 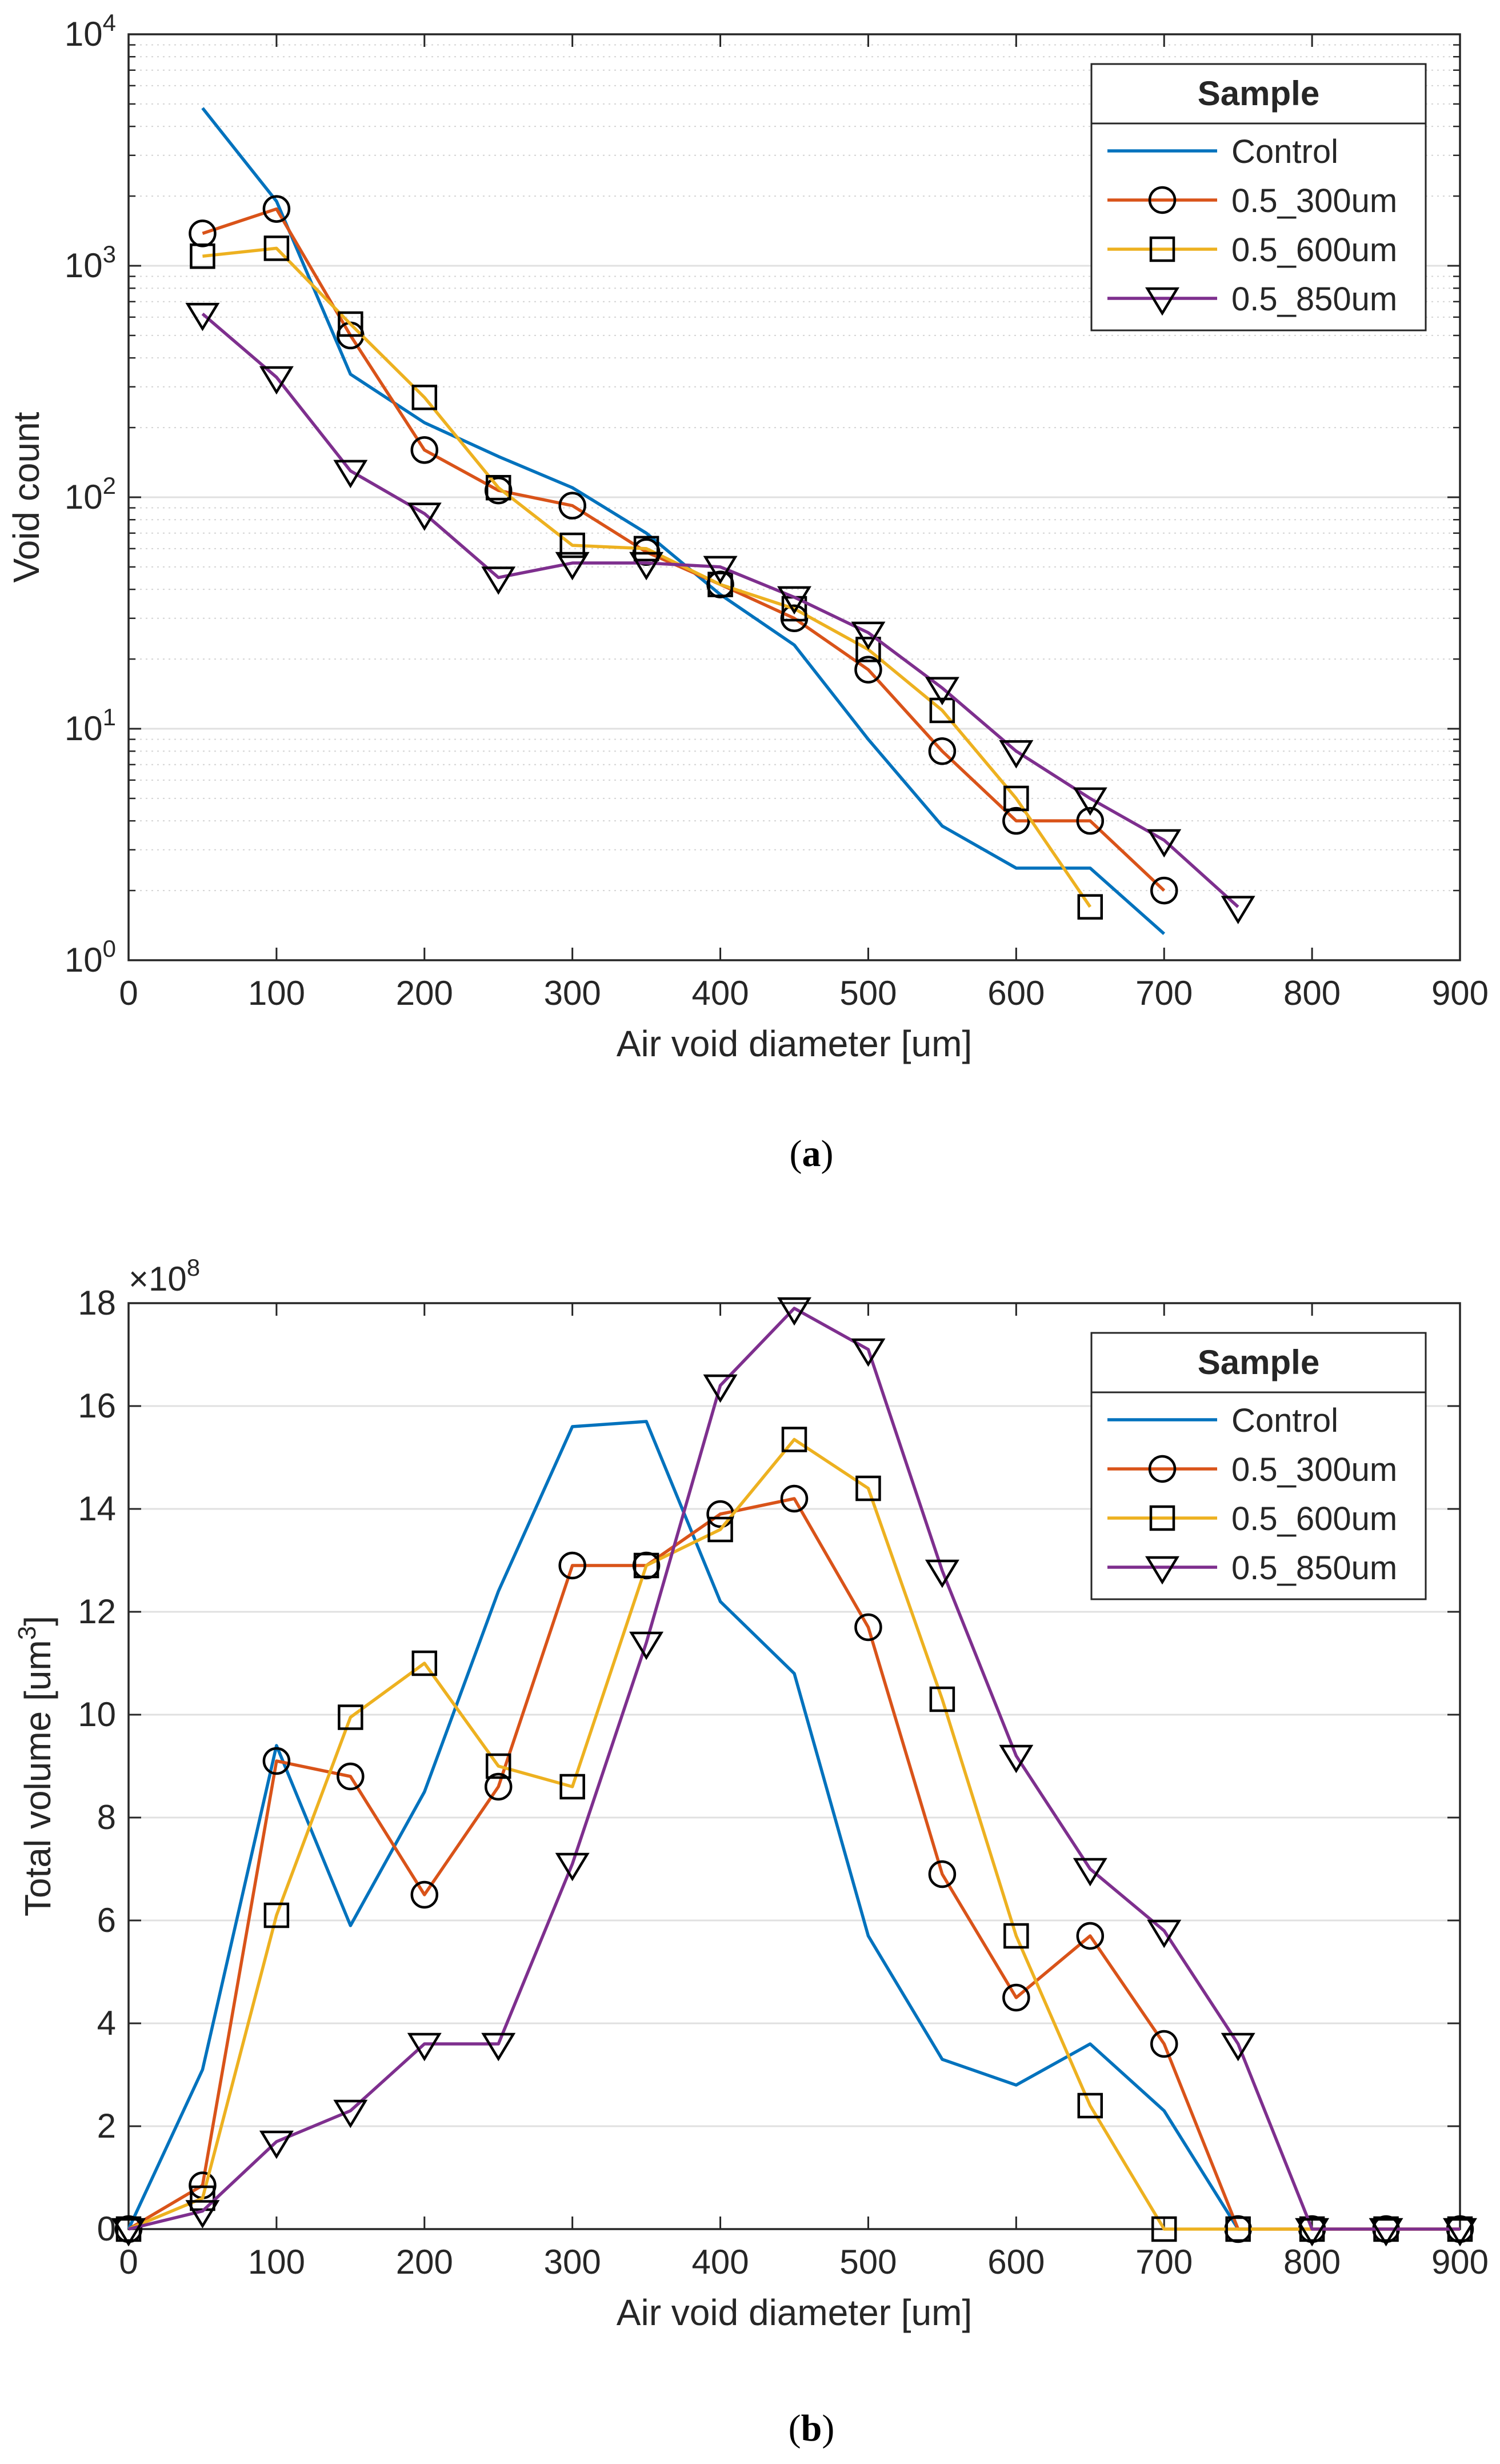 I want to click on x-tick-label: 400, so click(x=720, y=2262).